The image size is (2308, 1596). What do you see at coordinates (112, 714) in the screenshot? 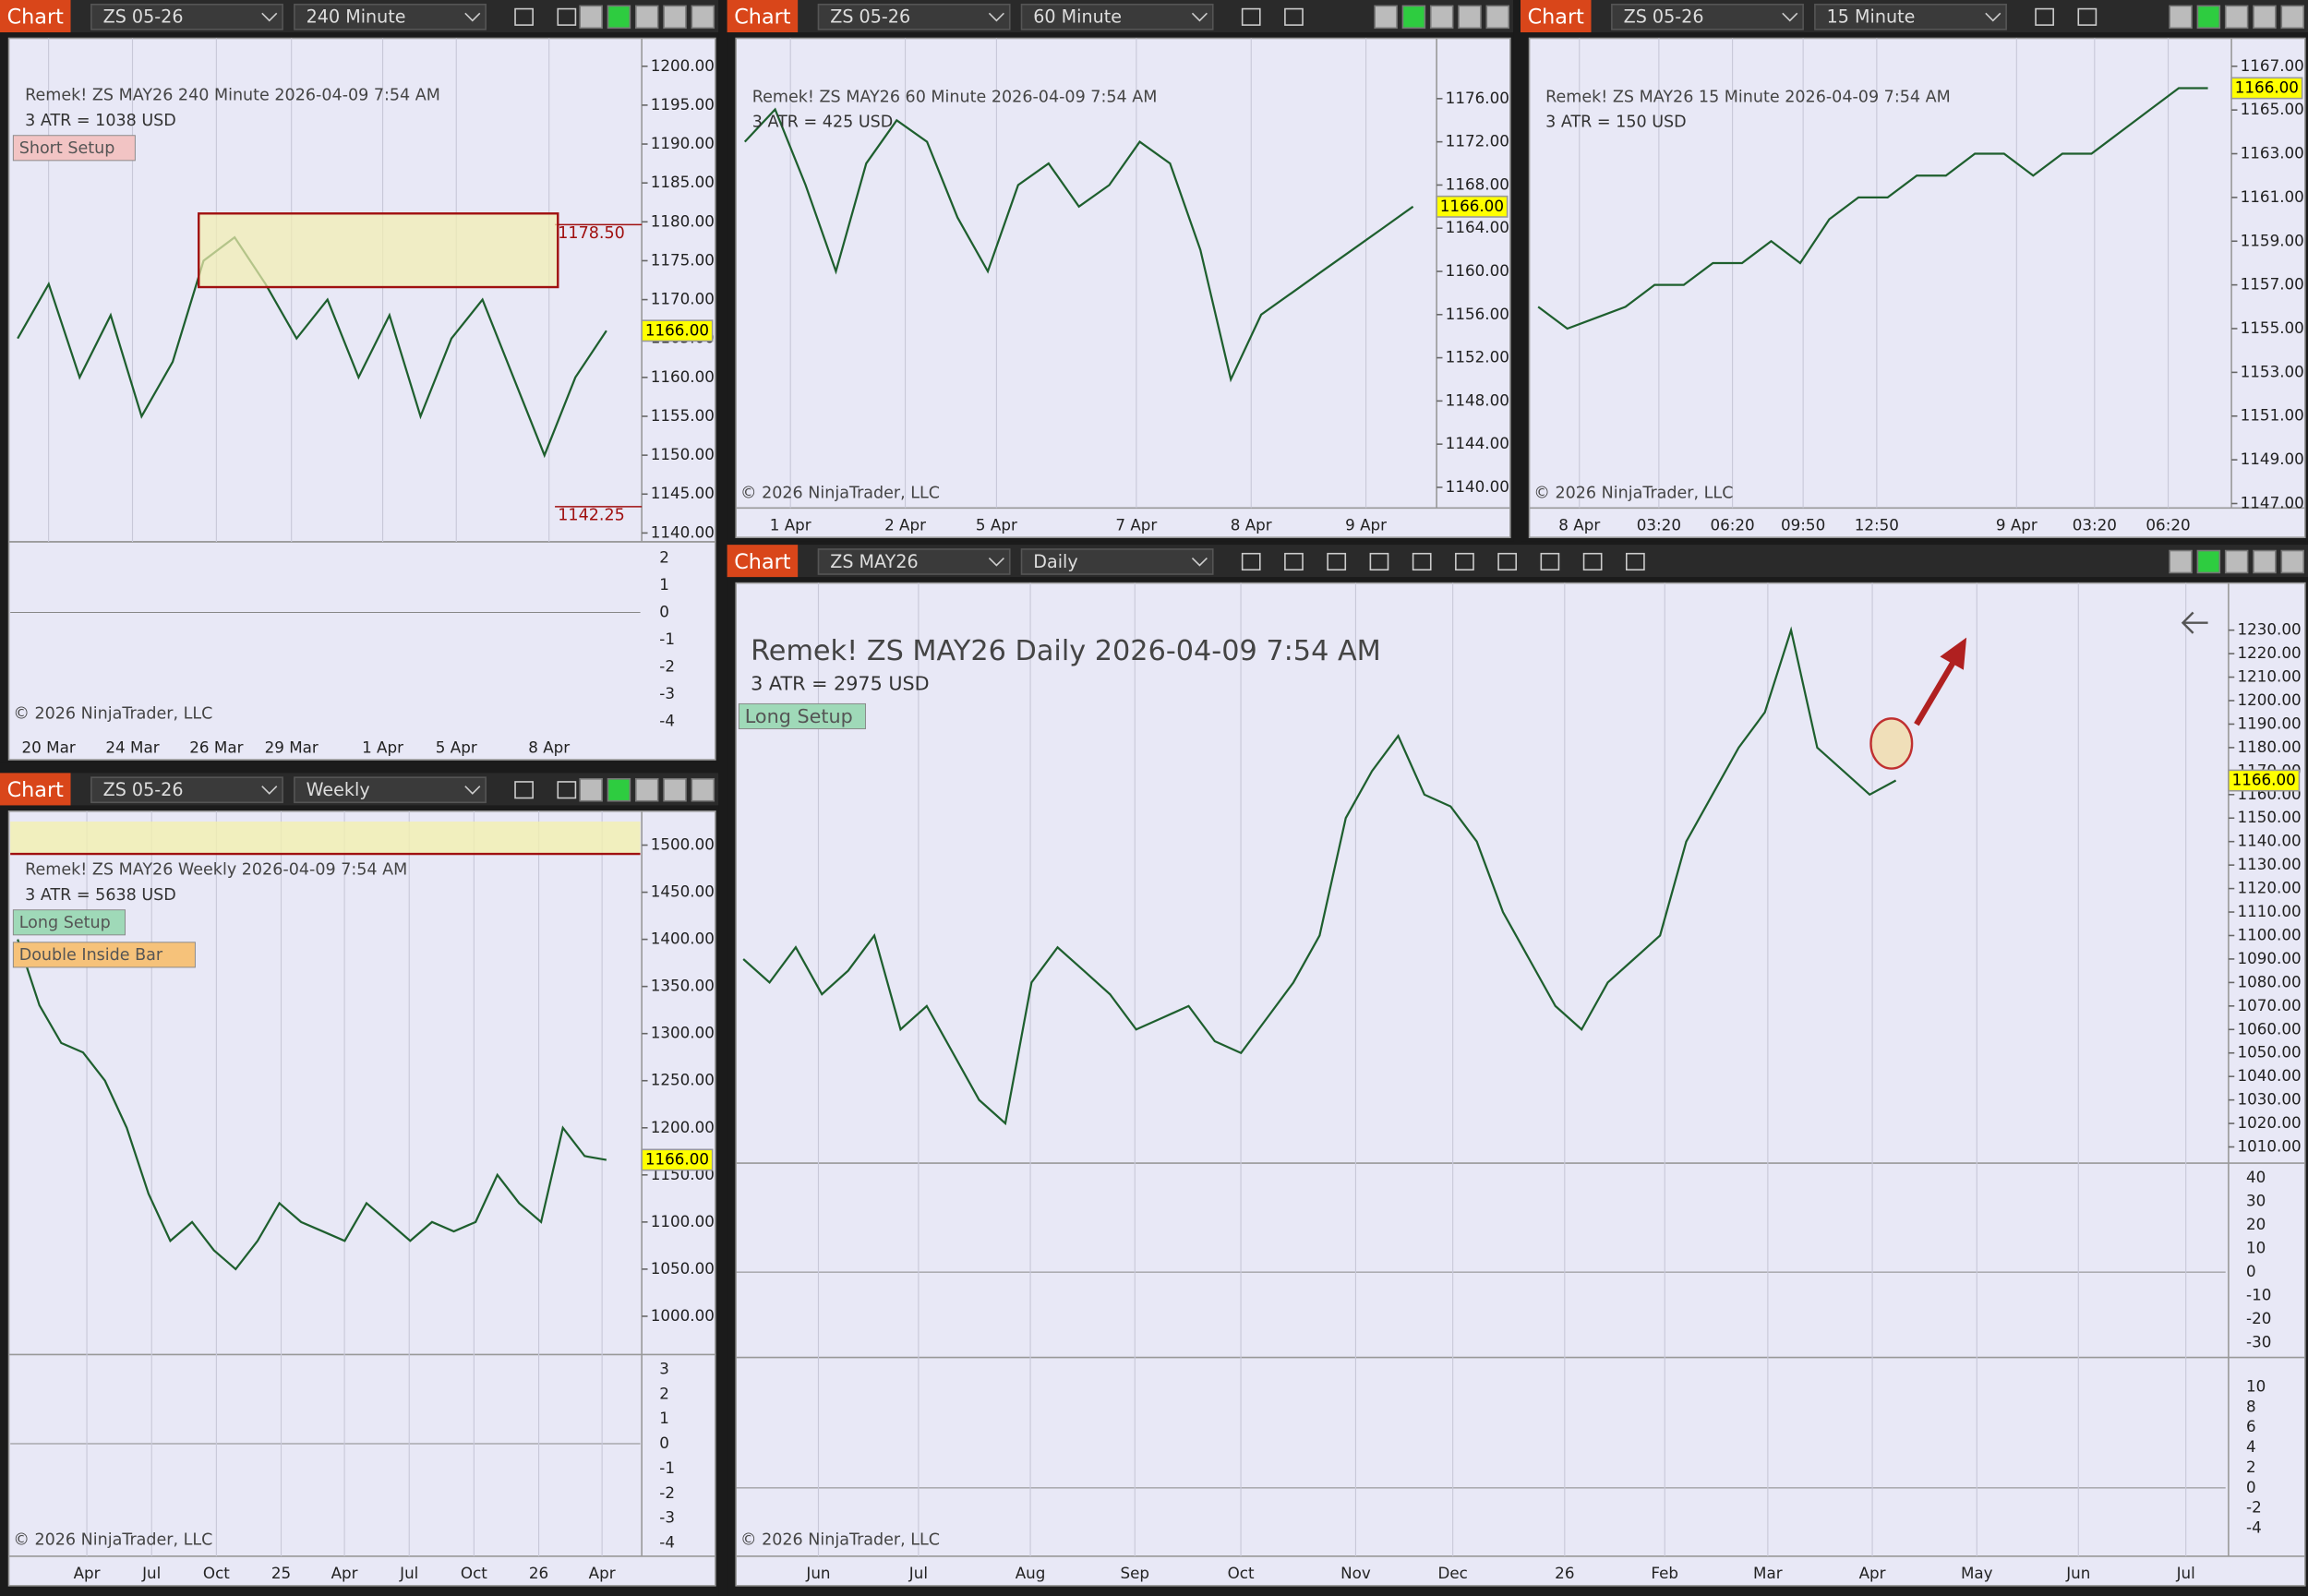
I see `copyright: © 2026 NinjaTrader, LLC` at bounding box center [112, 714].